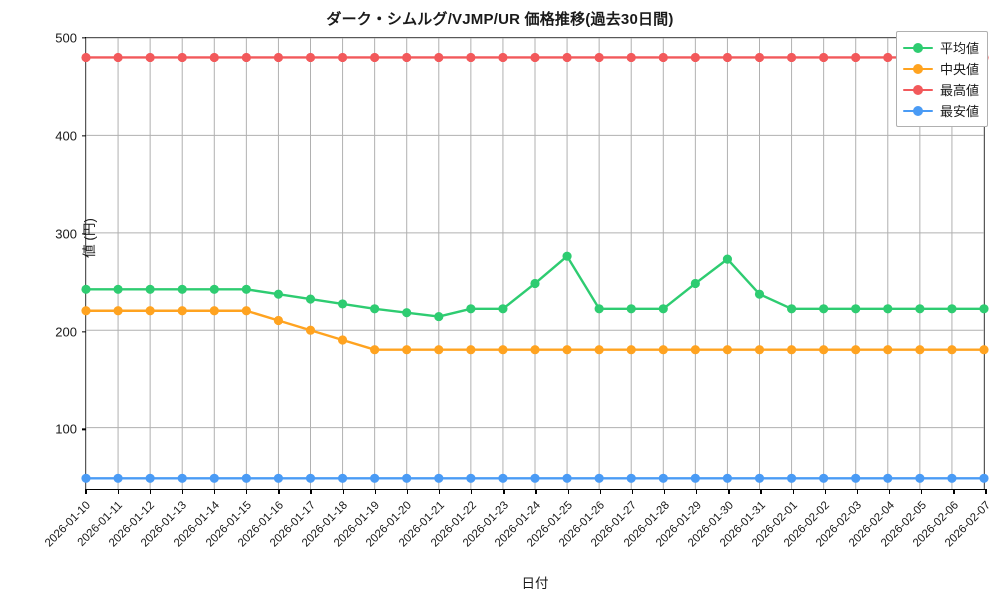 Image resolution: width=1000 pixels, height=600 pixels. What do you see at coordinates (500, 19) in the screenshot?
I see `chart-title: ダーク・シムルグ/VJMP/UR 価格推移(過去30日間)` at bounding box center [500, 19].